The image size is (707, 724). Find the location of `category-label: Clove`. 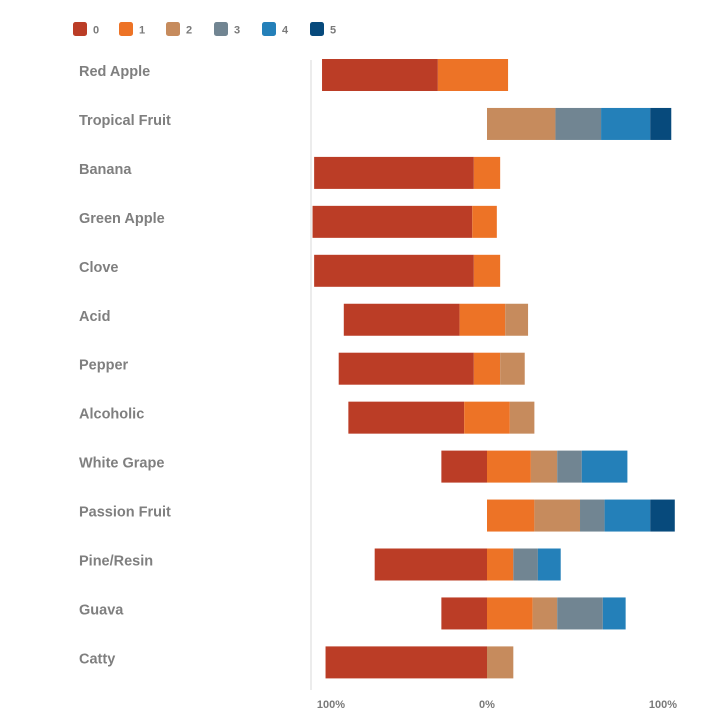

category-label: Clove is located at coordinates (99, 268).